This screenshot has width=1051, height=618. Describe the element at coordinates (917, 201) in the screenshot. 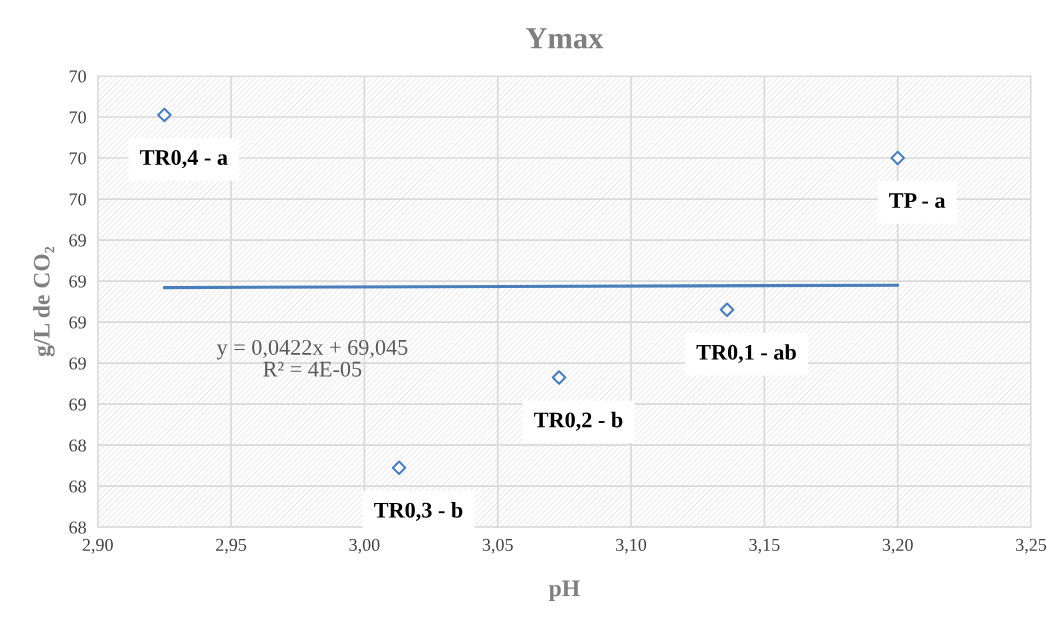

I see `annotation: TP - a` at that location.